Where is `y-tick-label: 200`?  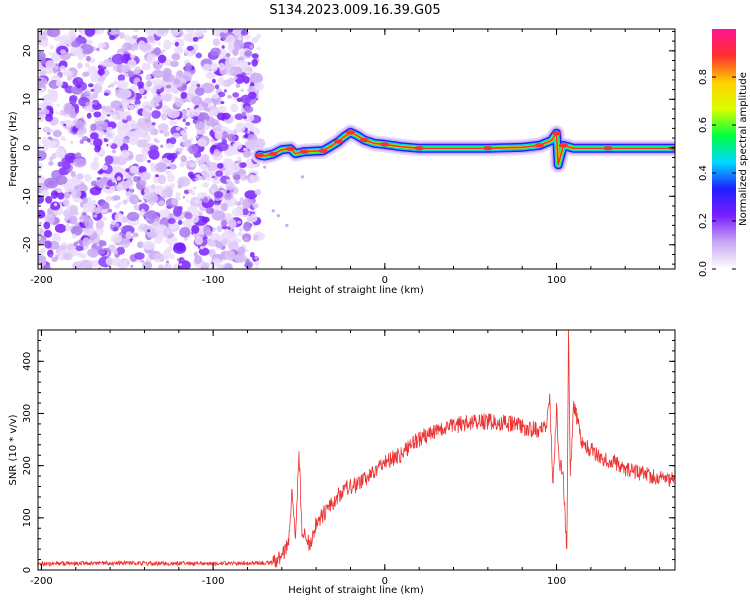 y-tick-label: 200 is located at coordinates (27, 465).